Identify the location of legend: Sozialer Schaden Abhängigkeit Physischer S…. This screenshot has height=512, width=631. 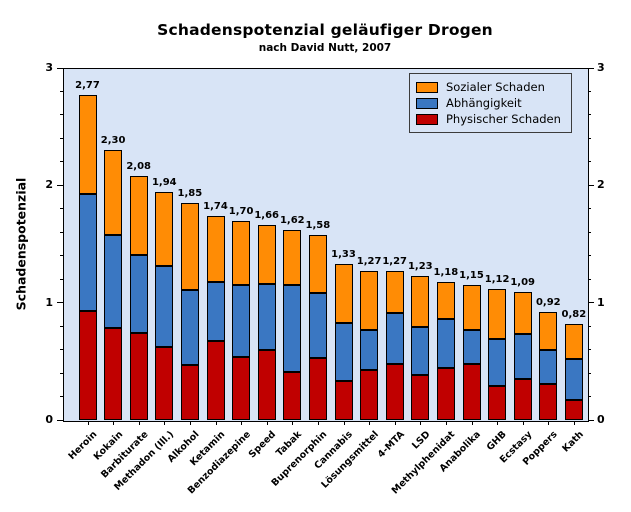
(490, 103).